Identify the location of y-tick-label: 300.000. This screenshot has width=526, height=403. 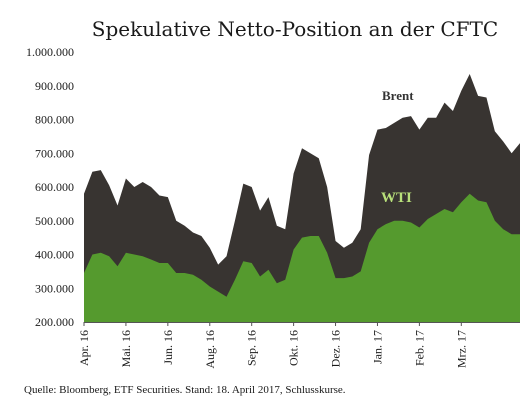
(54, 288).